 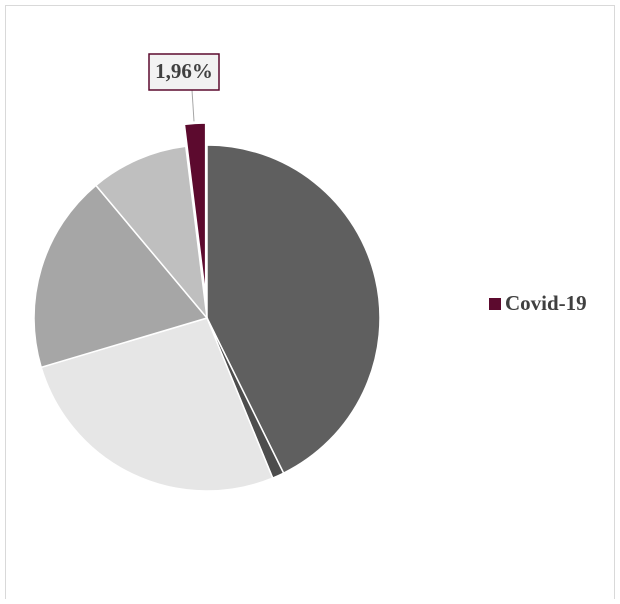 I want to click on legend-swatch, so click(x=495, y=304).